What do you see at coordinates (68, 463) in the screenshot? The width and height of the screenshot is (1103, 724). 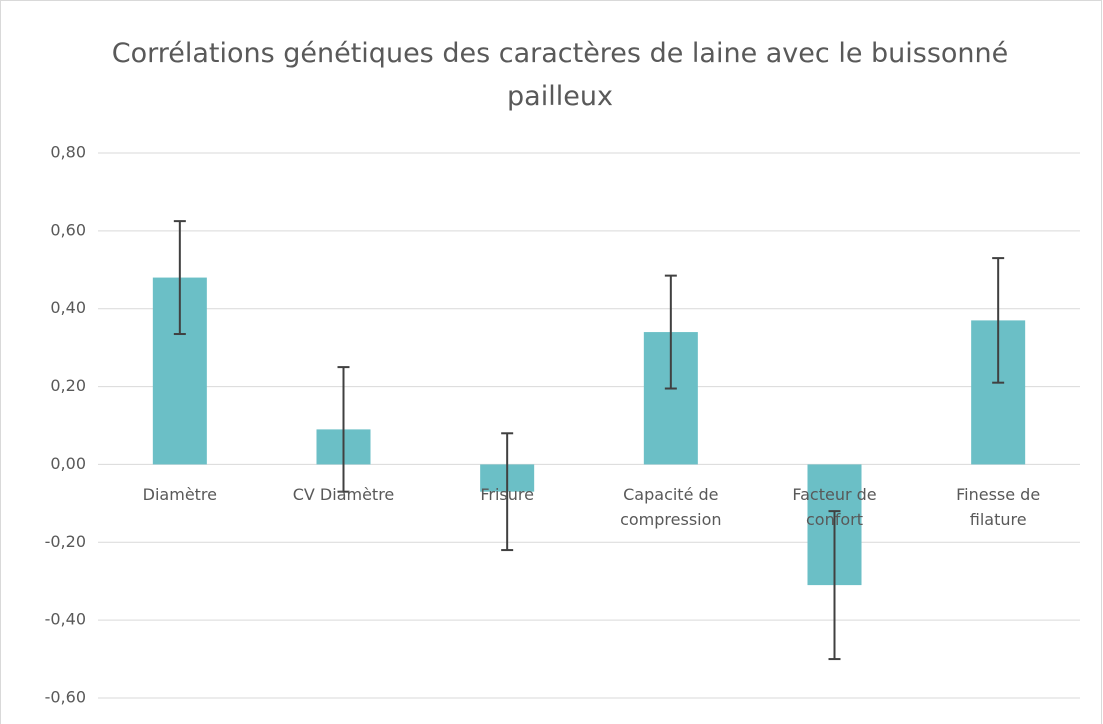 I see `y-tick-label: 0,00` at bounding box center [68, 463].